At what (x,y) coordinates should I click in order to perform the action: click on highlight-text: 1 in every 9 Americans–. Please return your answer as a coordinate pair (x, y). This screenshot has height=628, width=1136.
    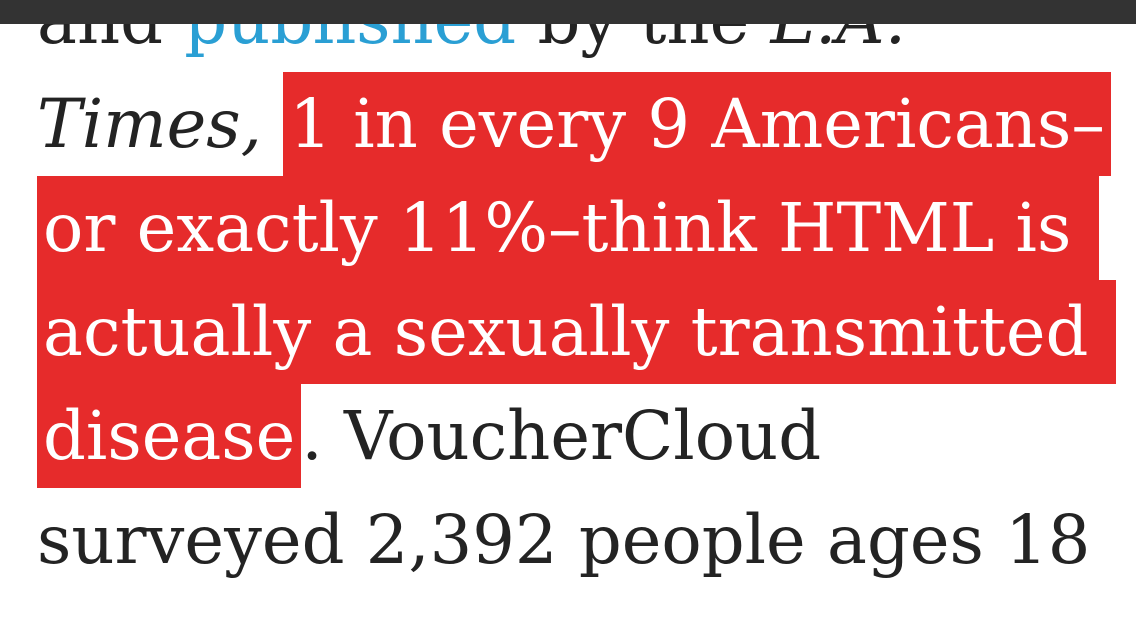
    Looking at the image, I should click on (697, 124).